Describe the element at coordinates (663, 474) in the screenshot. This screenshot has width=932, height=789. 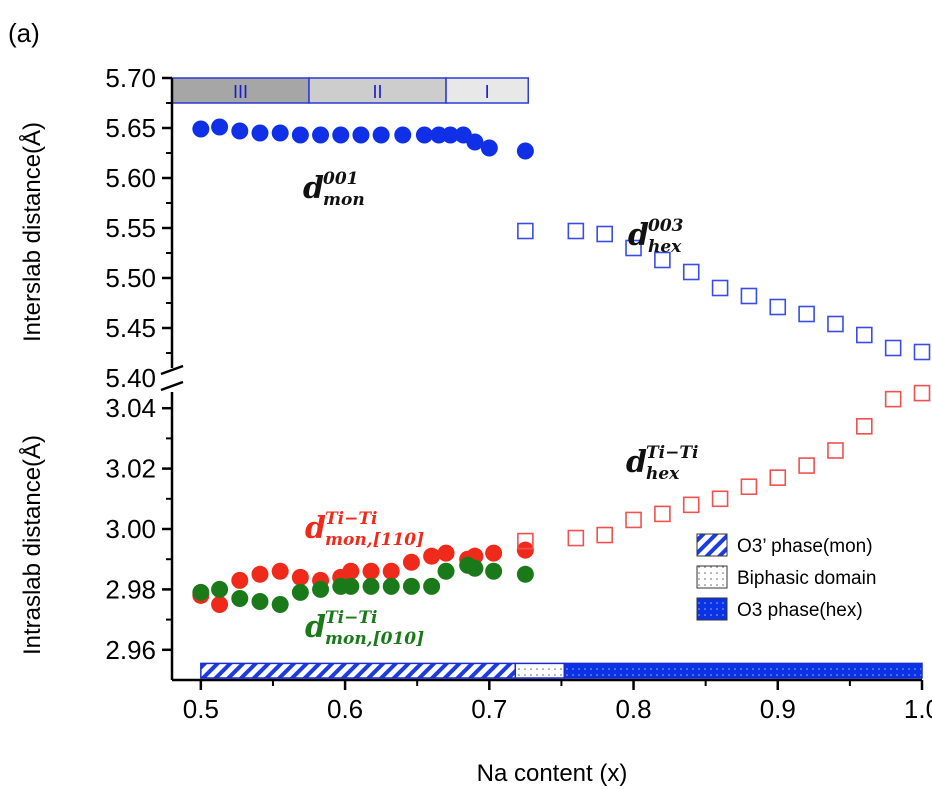
I see `annotation-dhexTiTi-subscript: hex` at that location.